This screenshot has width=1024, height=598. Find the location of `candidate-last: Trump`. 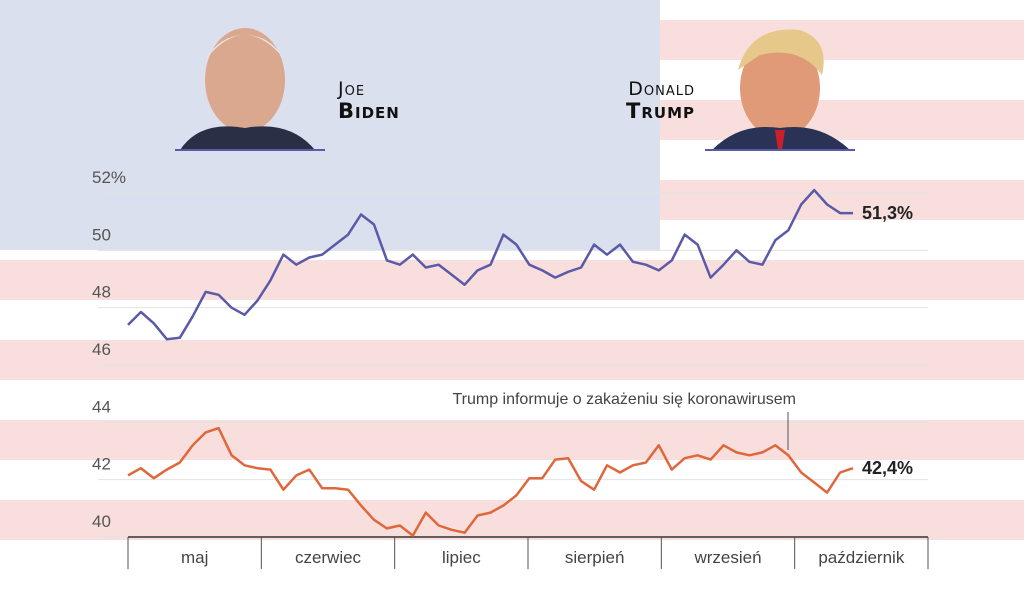

candidate-last: Trump is located at coordinates (660, 111).